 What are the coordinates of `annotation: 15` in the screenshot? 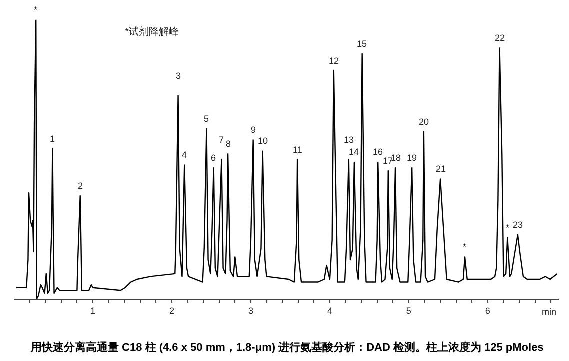 It's located at (362, 44).